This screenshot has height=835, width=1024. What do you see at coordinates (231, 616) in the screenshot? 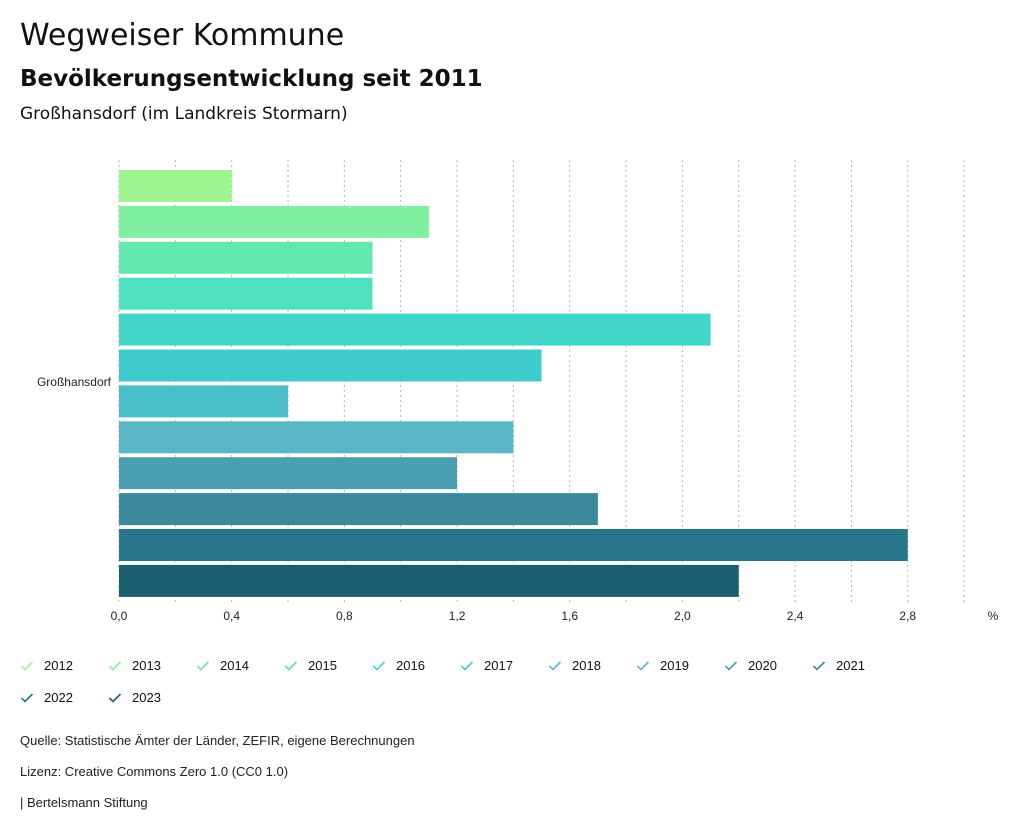
I see `x-tick-label: 0,4` at bounding box center [231, 616].